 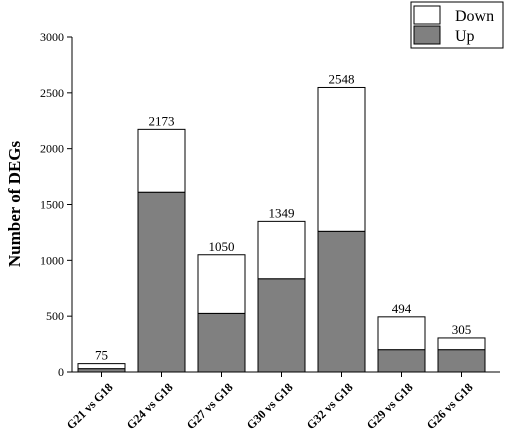 What do you see at coordinates (450, 406) in the screenshot?
I see `x-tick-label: G26 vs G18` at bounding box center [450, 406].